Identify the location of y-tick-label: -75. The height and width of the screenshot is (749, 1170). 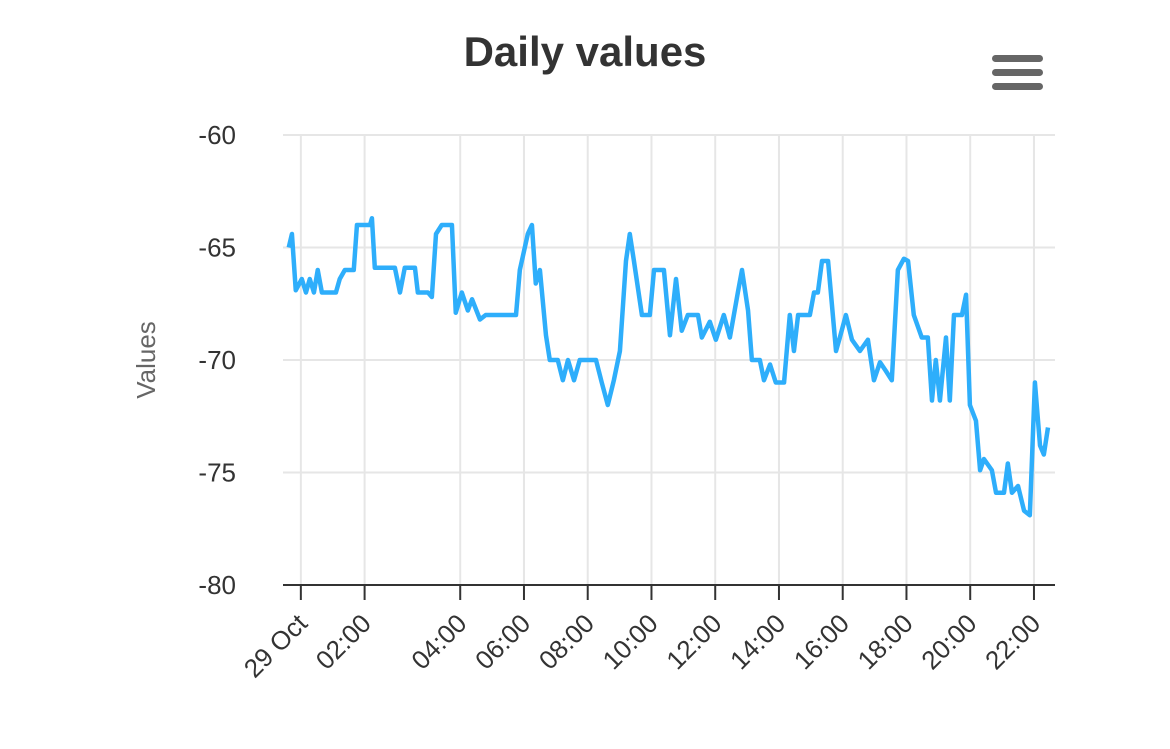
(217, 473).